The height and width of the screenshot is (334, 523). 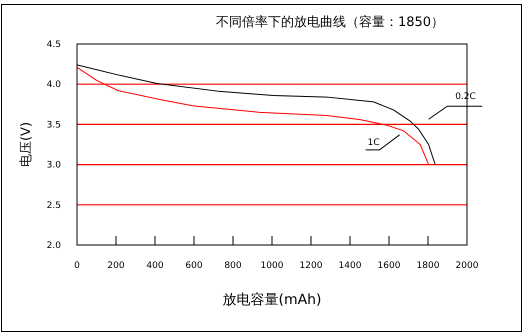 I want to click on series-label: 1C, so click(x=374, y=143).